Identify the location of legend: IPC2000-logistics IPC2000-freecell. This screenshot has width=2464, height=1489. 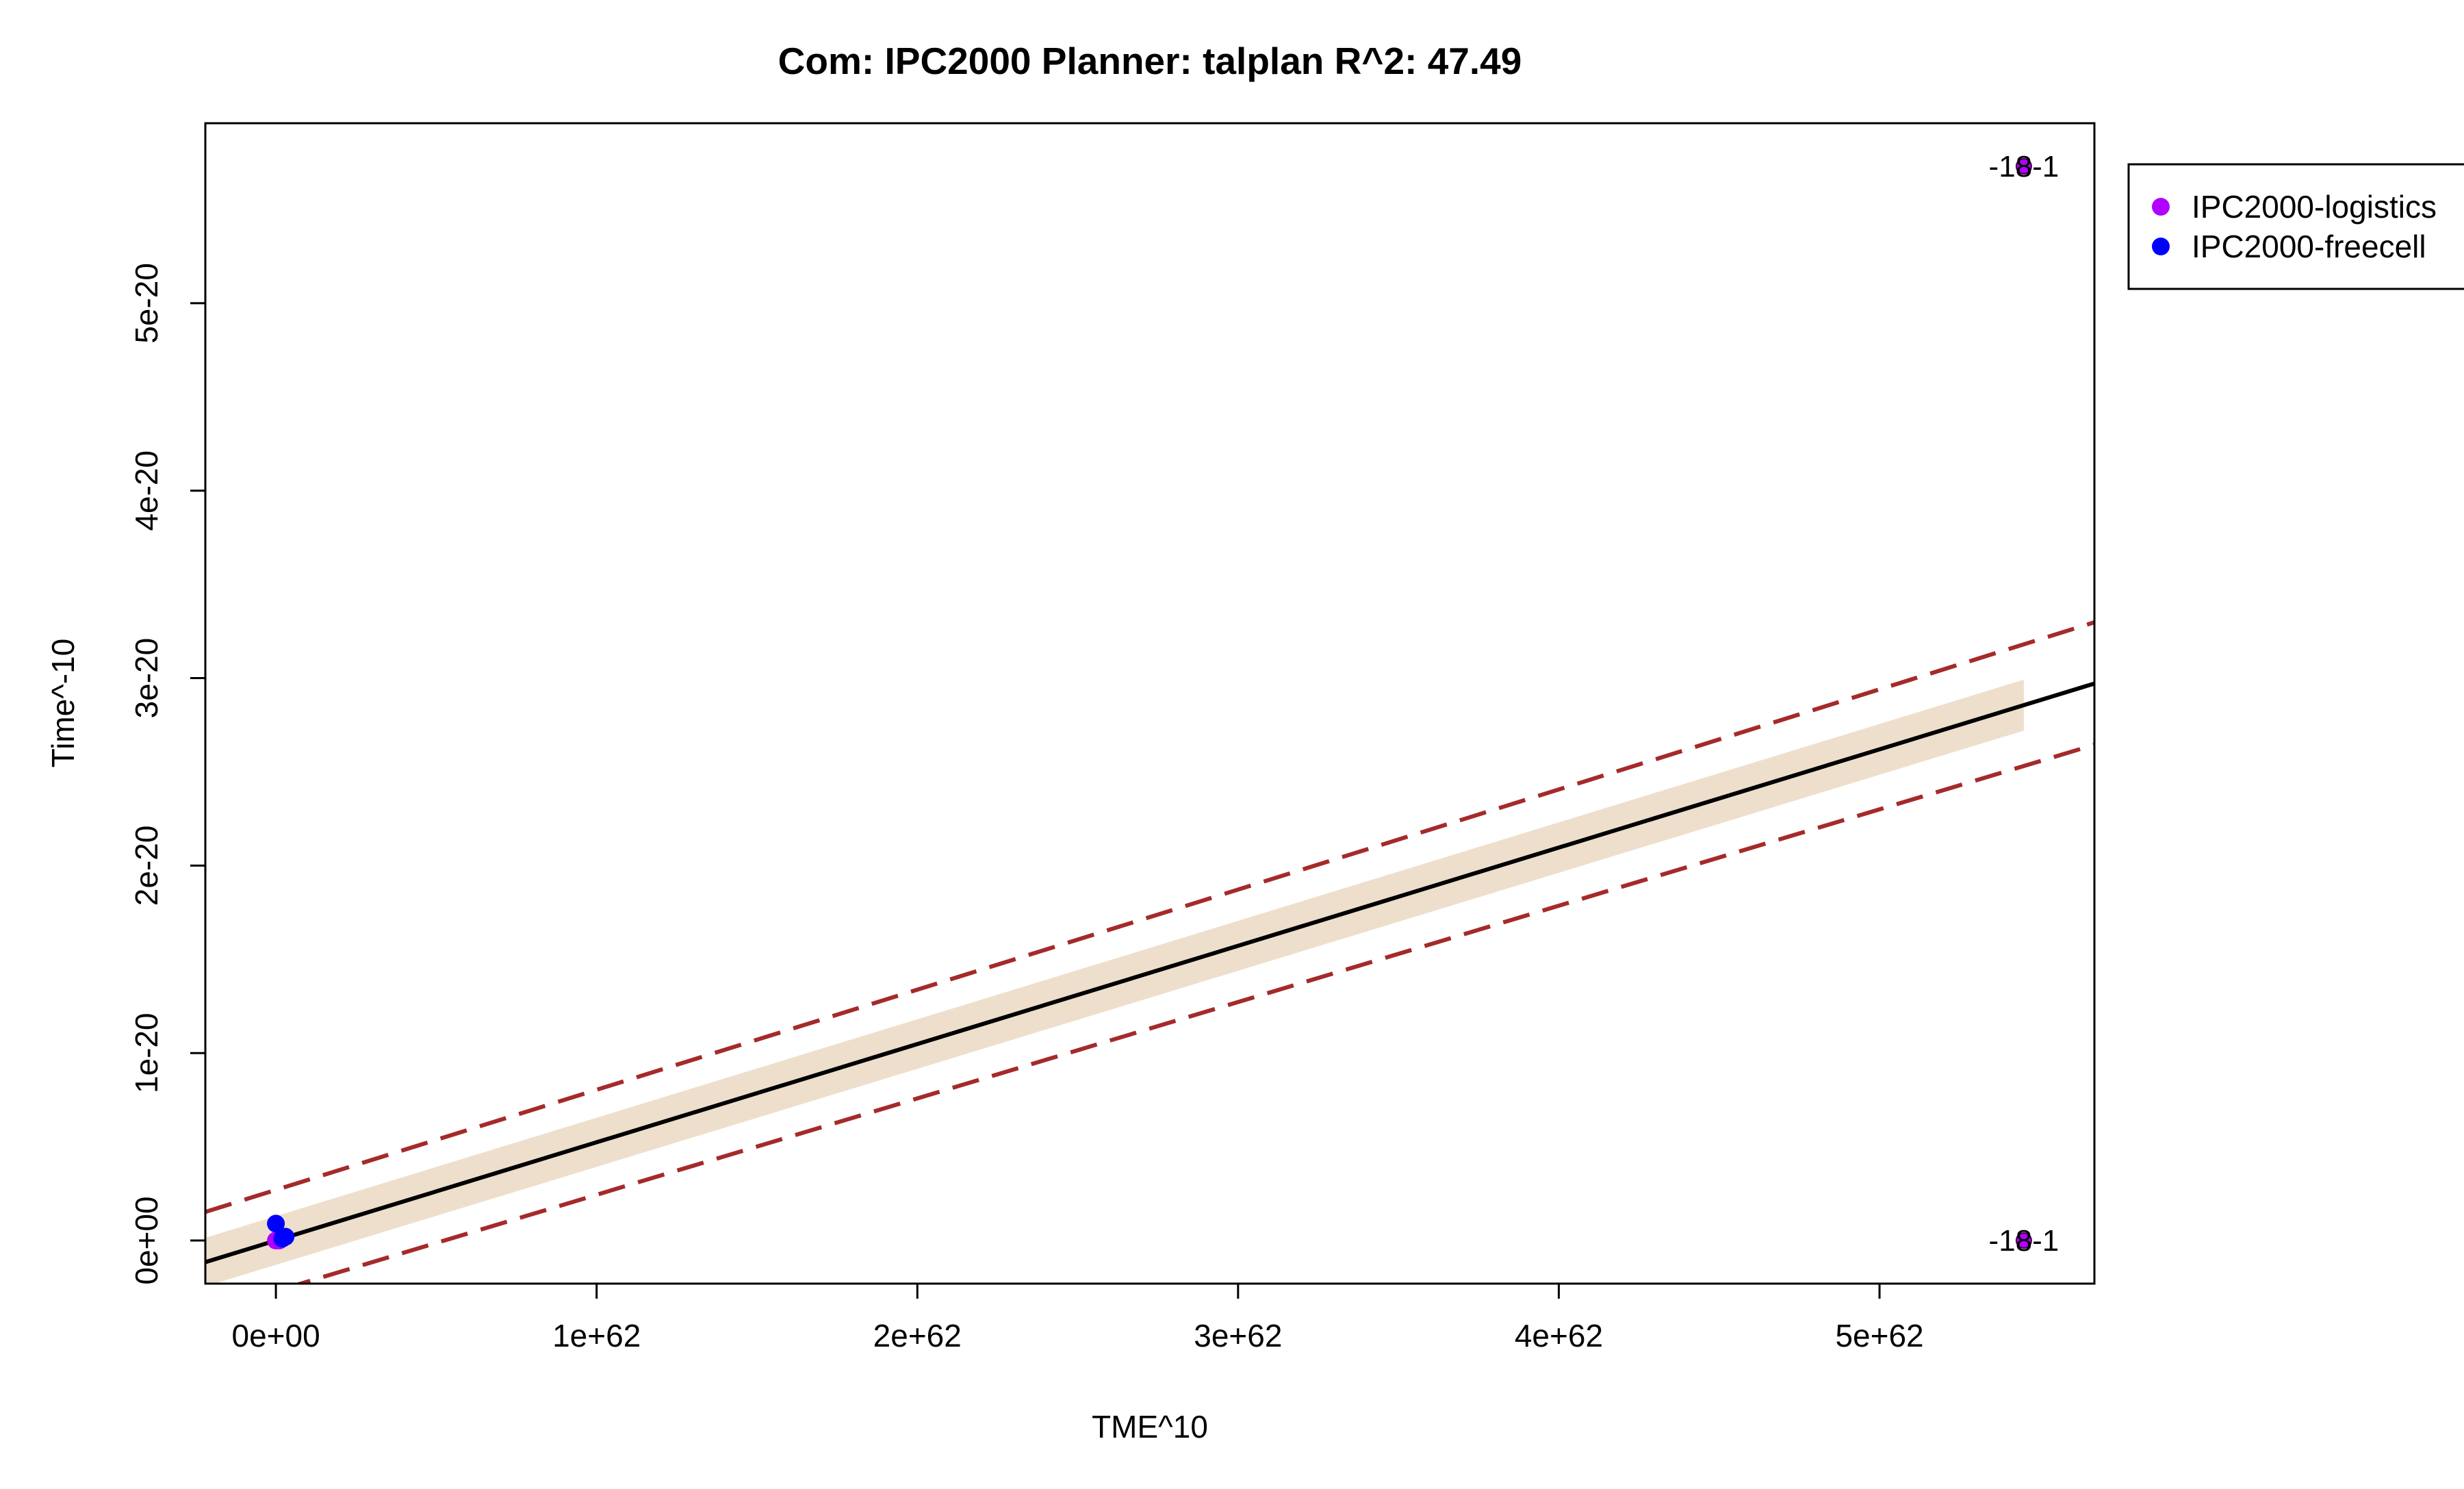
(2295, 227).